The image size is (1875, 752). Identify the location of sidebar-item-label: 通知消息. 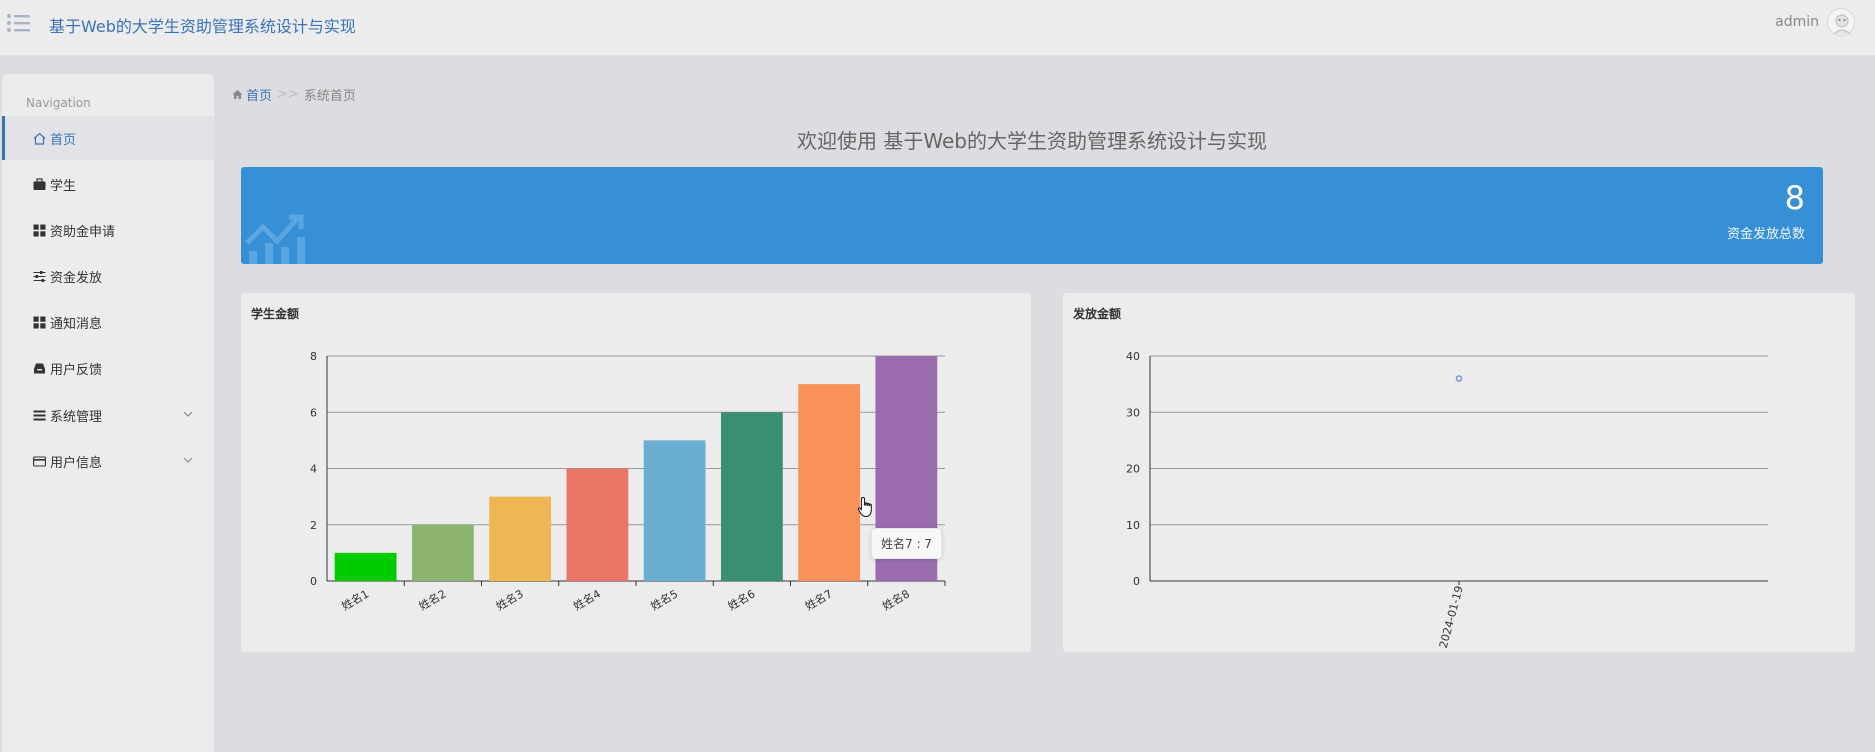
(76, 324).